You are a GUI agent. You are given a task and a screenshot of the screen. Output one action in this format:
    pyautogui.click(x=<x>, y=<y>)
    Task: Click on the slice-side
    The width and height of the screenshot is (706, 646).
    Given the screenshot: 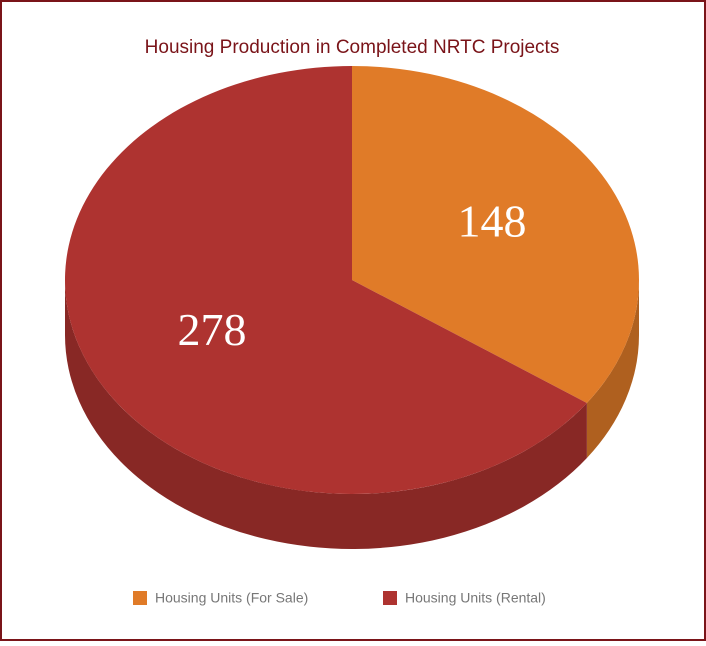 What is the action you would take?
    pyautogui.click(x=612, y=369)
    